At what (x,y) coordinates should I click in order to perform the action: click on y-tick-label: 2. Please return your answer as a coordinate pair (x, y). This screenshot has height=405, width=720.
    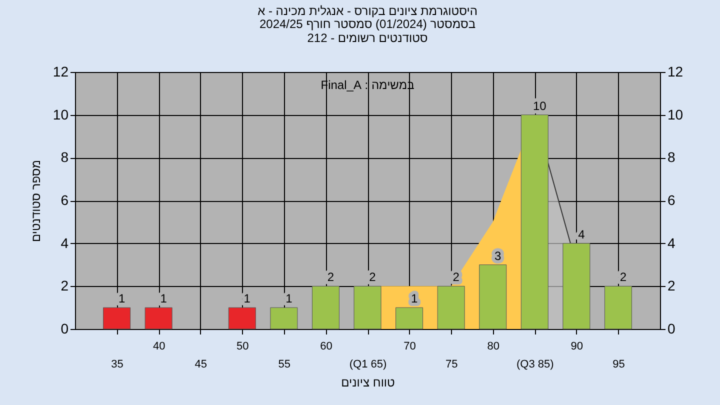
    Looking at the image, I should click on (64, 286).